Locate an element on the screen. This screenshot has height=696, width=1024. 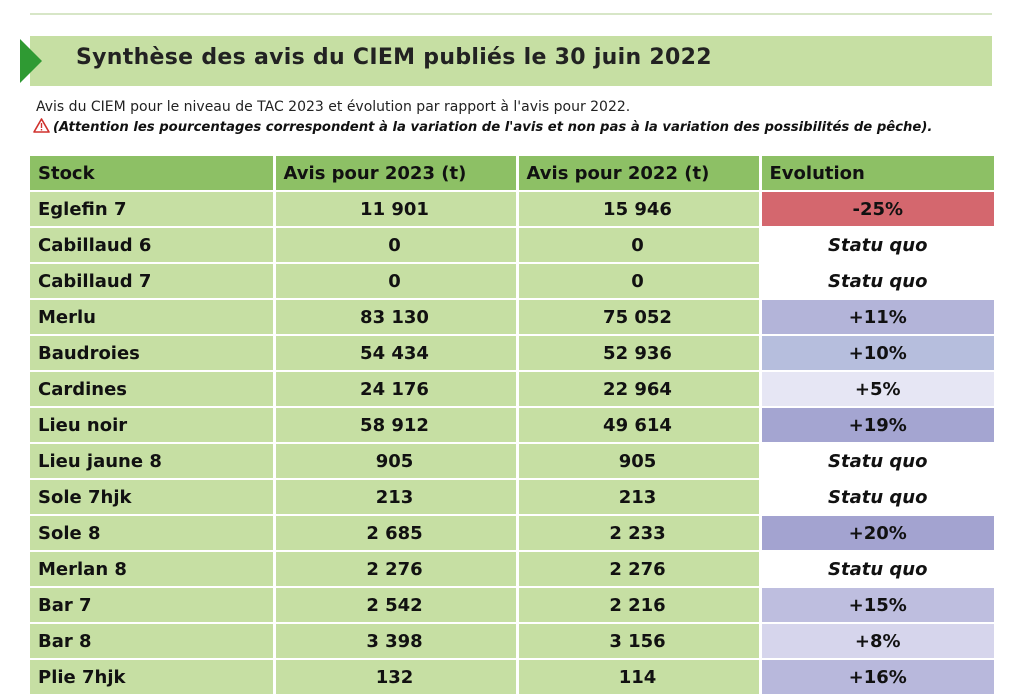
table-row: Cabillaud 6 0 0 Statu quo is located at coordinates (512, 245).